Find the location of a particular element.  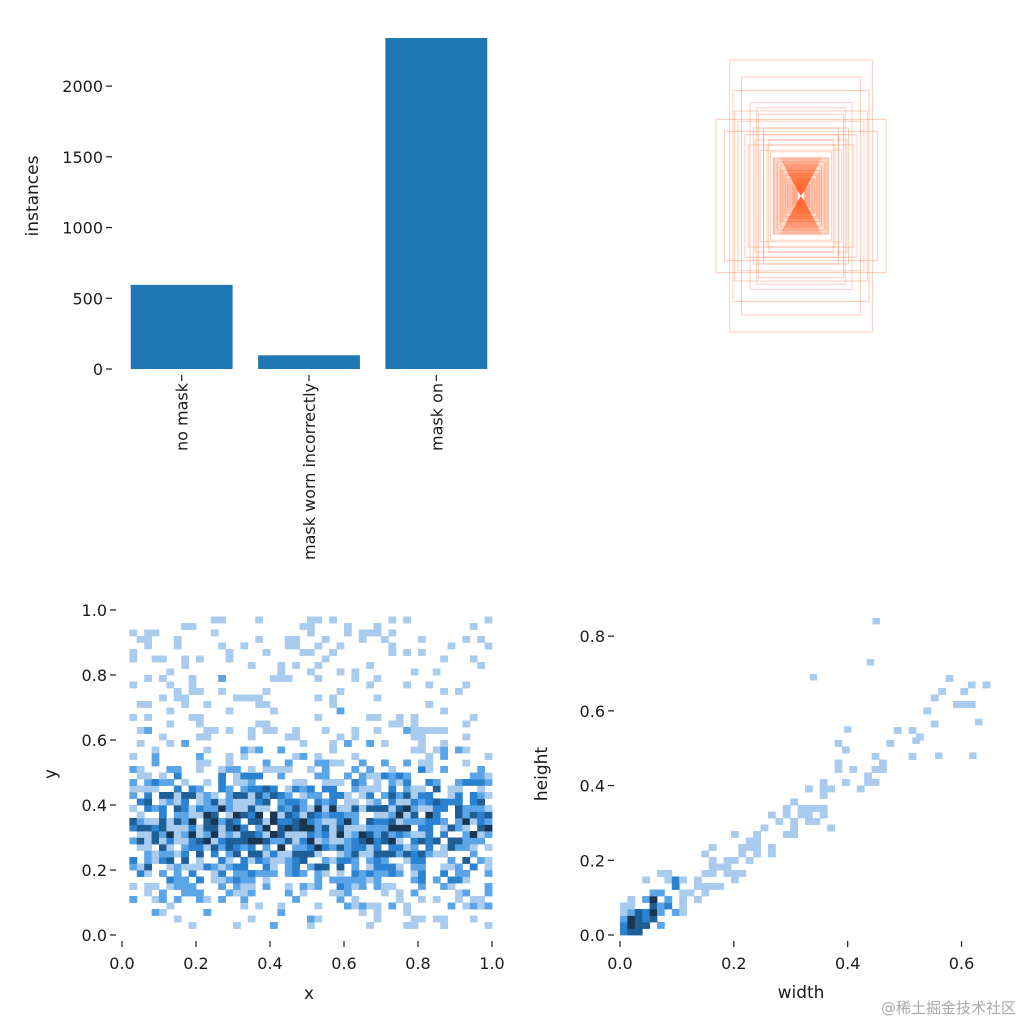

anchor-box is located at coordinates (801, 196).